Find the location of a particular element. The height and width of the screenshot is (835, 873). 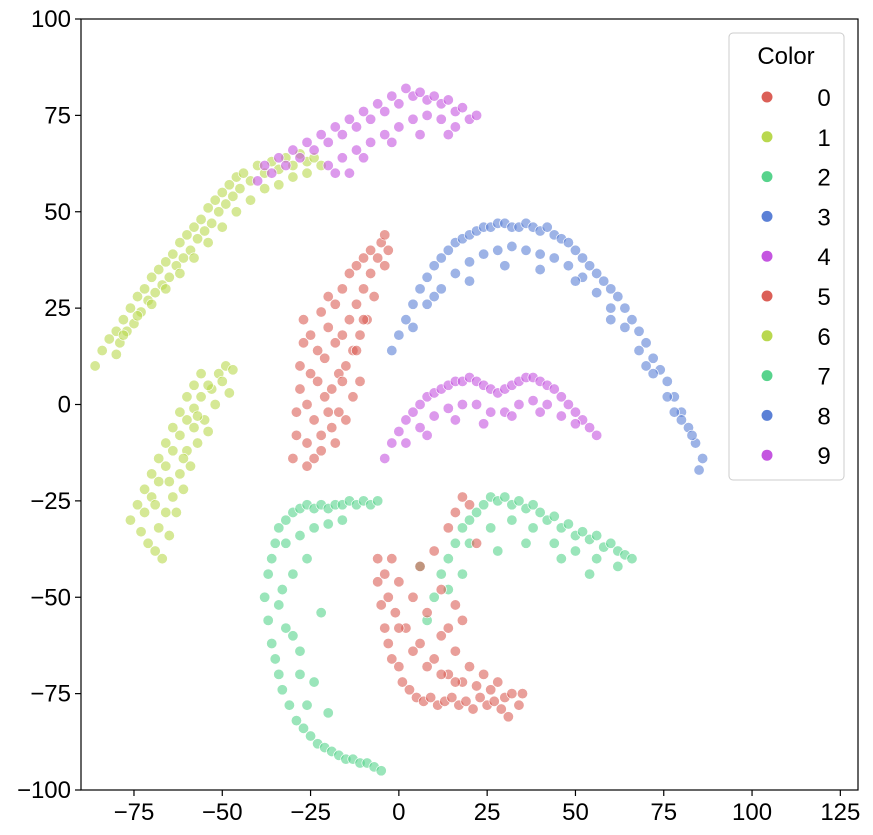

y-tick-label: −100 is located at coordinates (44, 790).